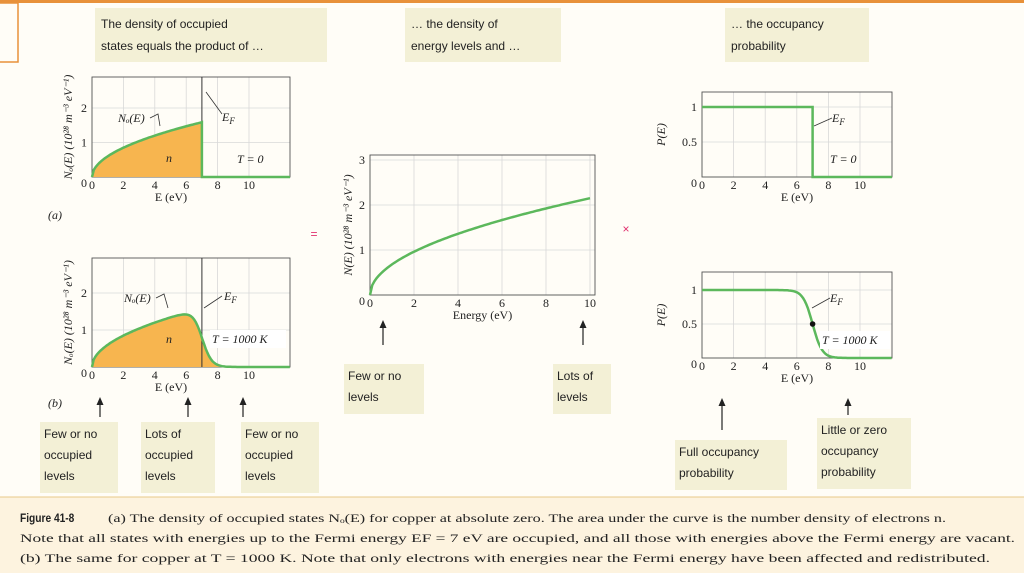  I want to click on callout-text: The density of occupied, so click(164, 24).